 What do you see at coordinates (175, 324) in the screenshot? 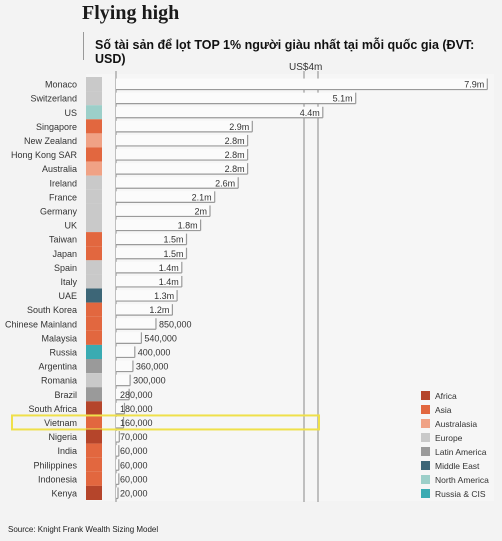
I see `value-label: 850,000` at bounding box center [175, 324].